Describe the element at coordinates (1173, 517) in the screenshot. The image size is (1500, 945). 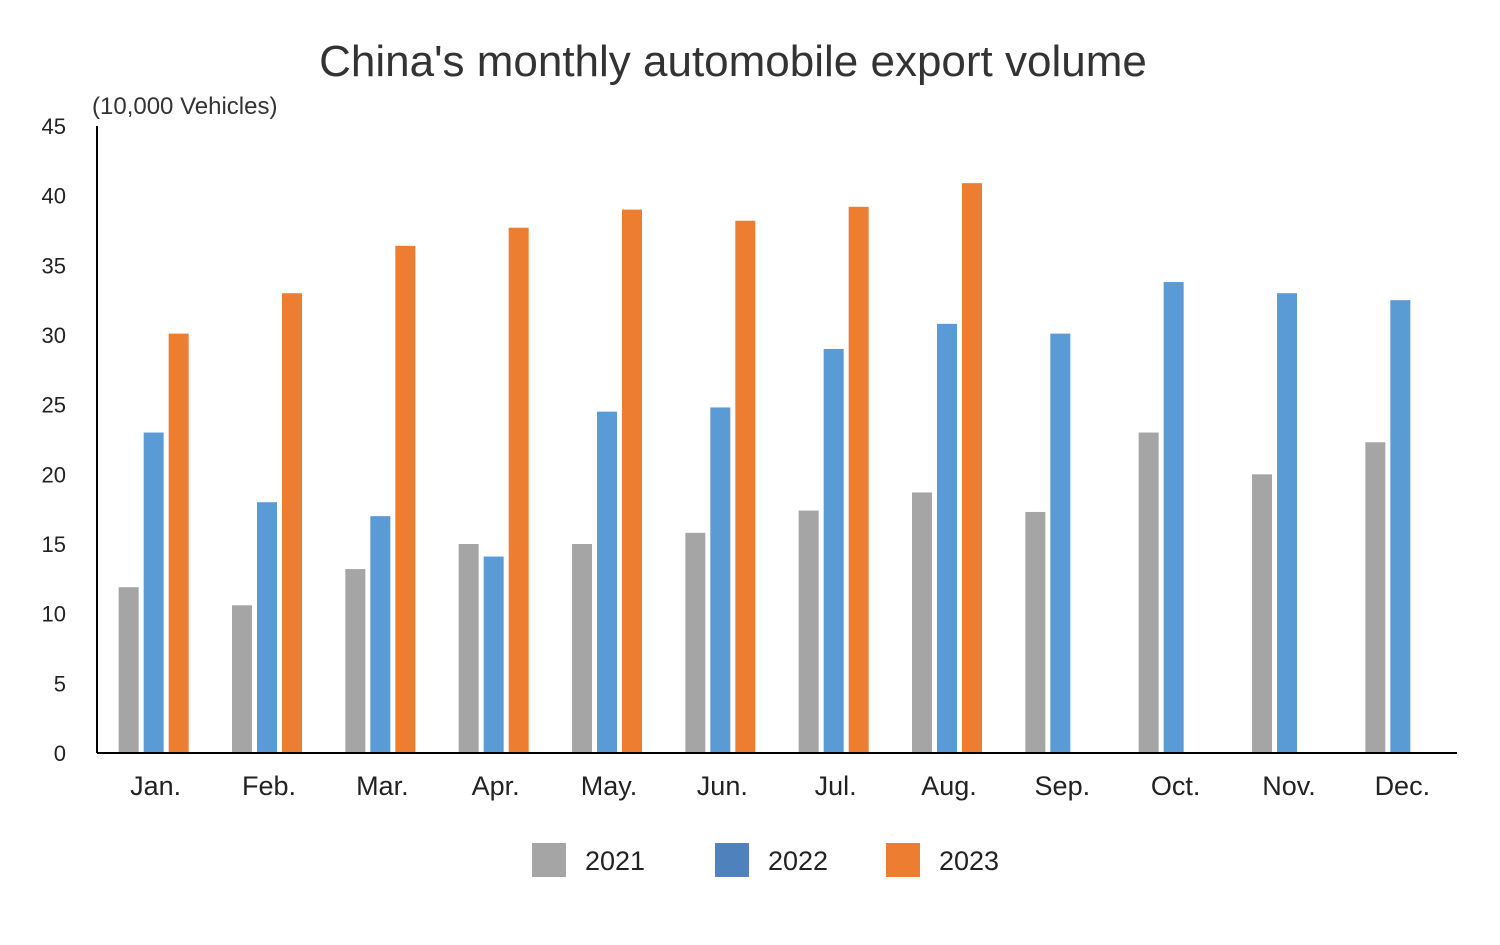
I see `bar-2022-oct` at that location.